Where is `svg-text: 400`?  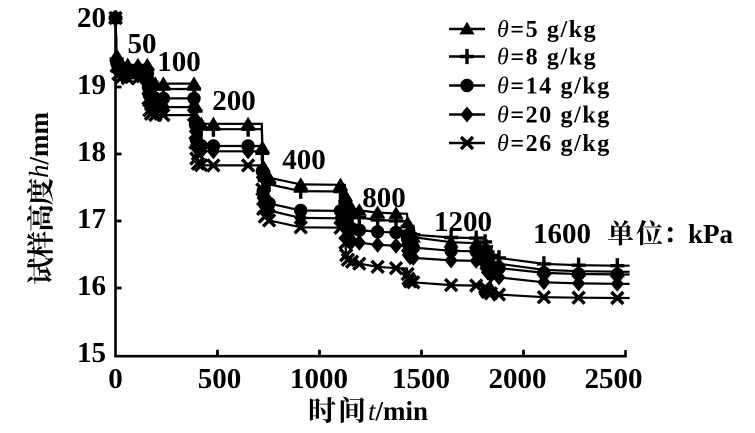 svg-text: 400 is located at coordinates (304, 160).